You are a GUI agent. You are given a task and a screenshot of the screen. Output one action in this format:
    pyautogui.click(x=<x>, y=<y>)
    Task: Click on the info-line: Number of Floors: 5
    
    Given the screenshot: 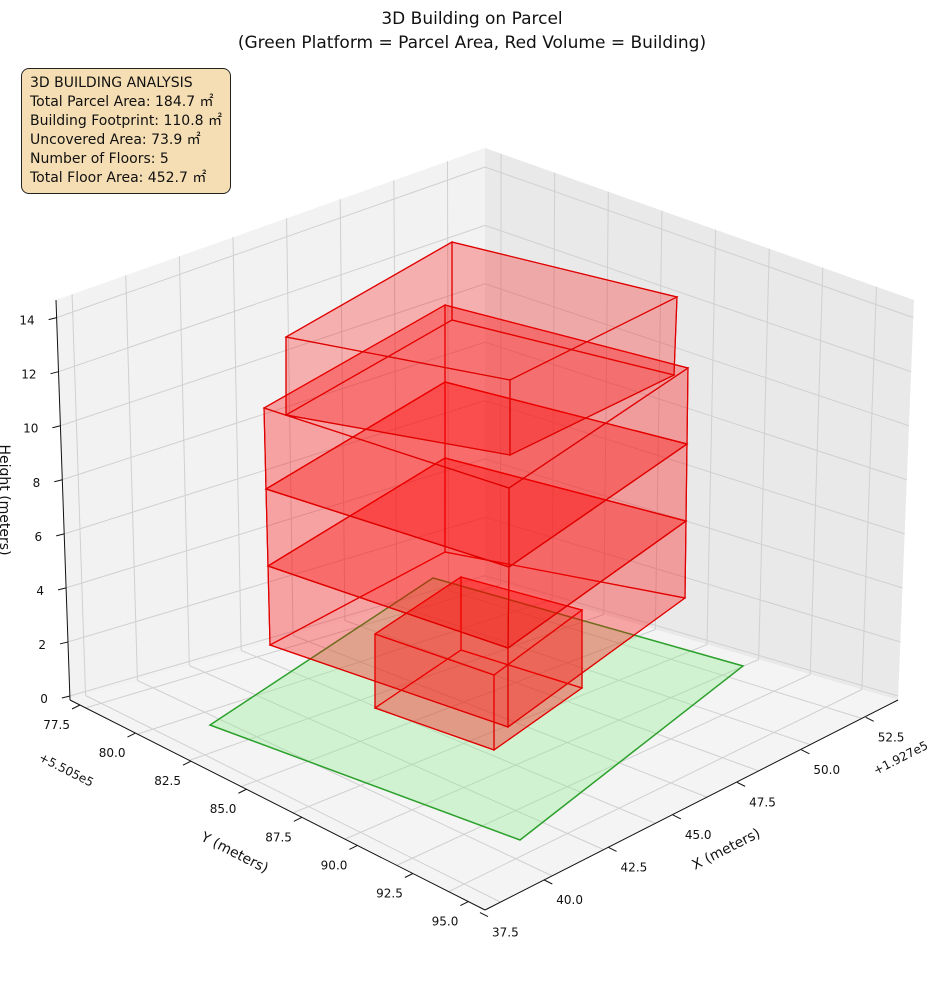 What is the action you would take?
    pyautogui.click(x=99, y=159)
    